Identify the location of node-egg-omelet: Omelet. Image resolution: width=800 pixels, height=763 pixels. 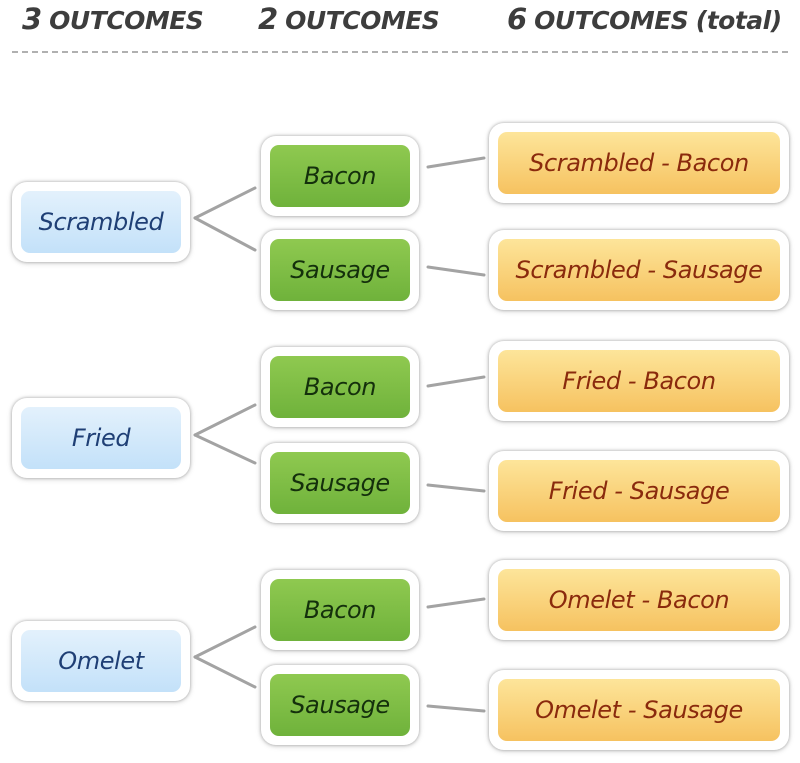
(101, 661).